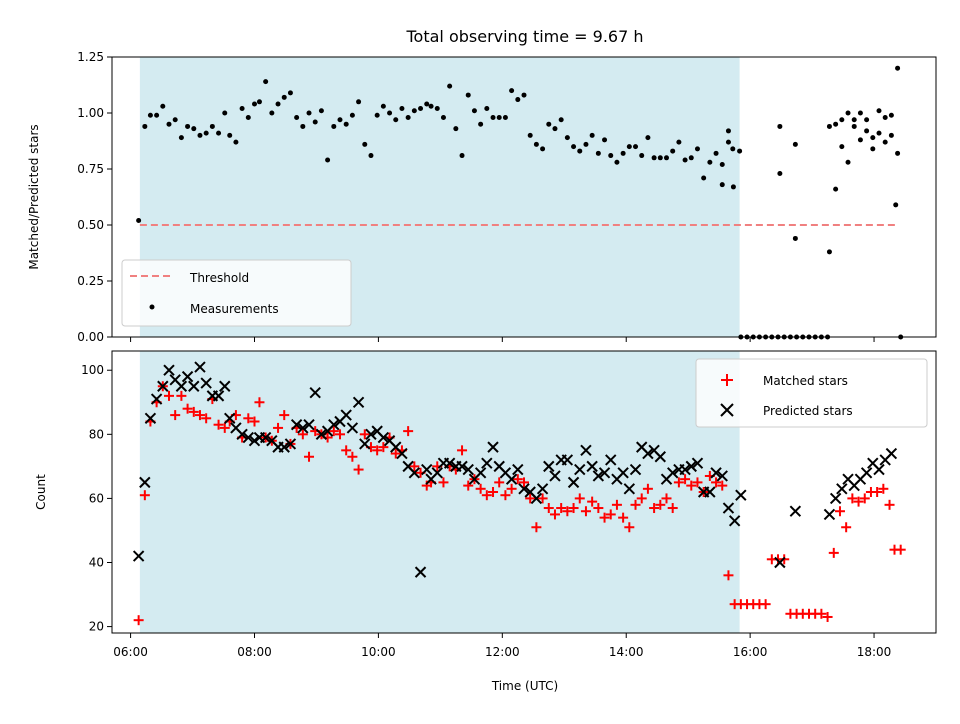 The width and height of the screenshot is (960, 724). I want to click on bottom-y-tick-label: 20, so click(96, 627).